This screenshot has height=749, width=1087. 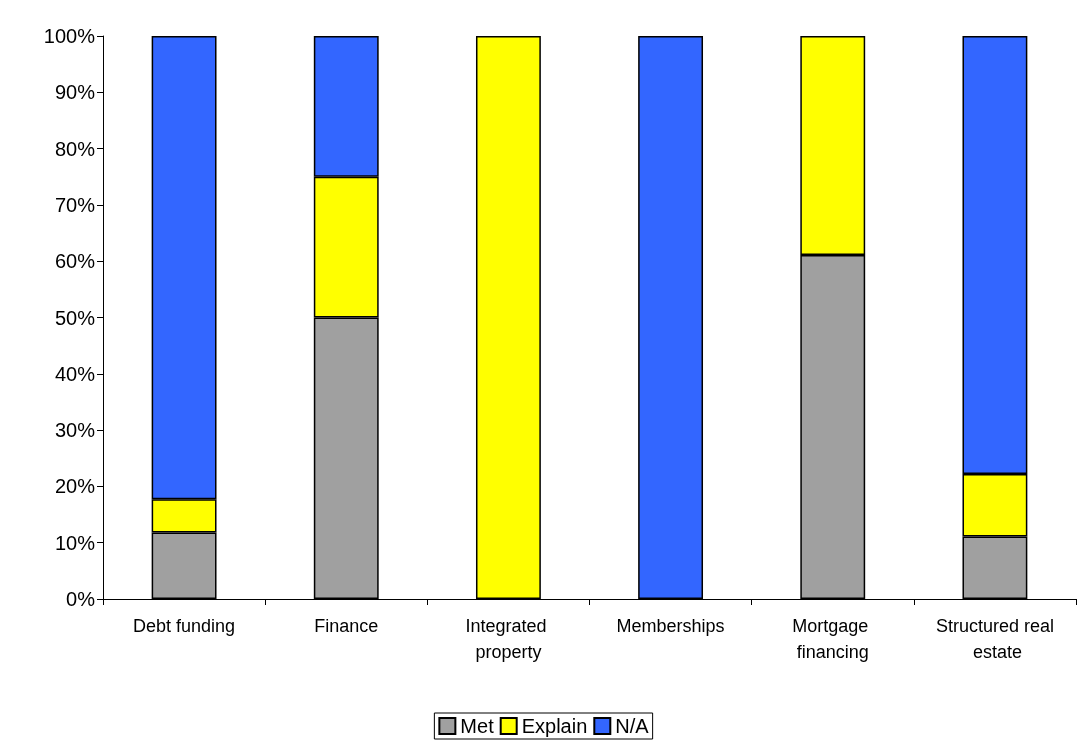 What do you see at coordinates (75, 373) in the screenshot?
I see `y-tick-label: 40%` at bounding box center [75, 373].